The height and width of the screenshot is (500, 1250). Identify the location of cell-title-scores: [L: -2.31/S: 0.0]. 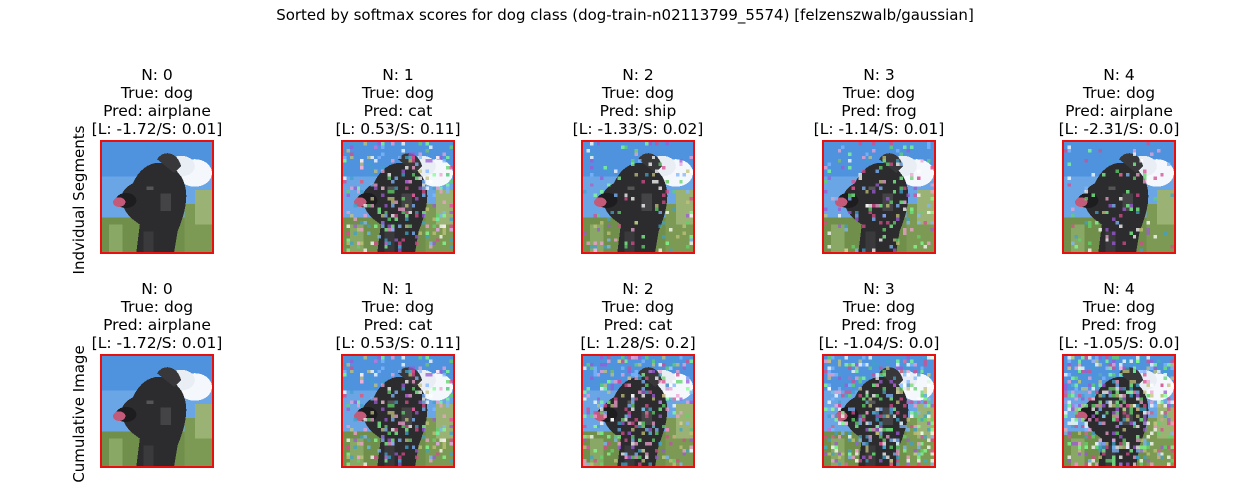
(1119, 129).